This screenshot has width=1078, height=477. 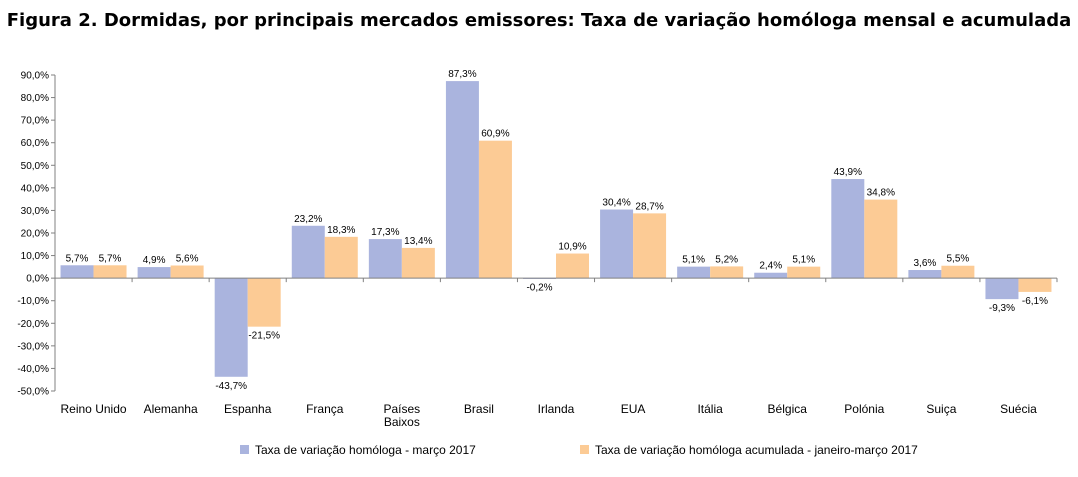 I want to click on data-label-monthly: 2,4%, so click(x=770, y=266).